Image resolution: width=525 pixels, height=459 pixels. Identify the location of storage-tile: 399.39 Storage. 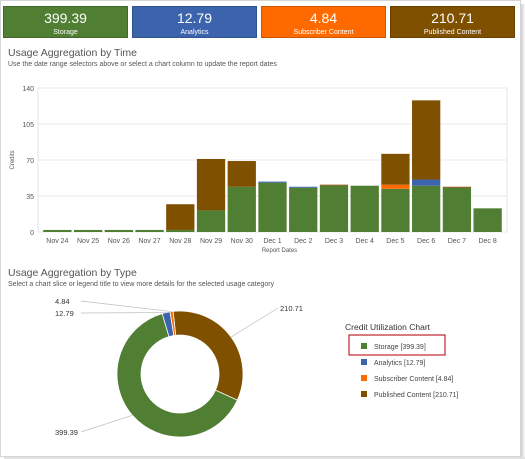
(65, 22).